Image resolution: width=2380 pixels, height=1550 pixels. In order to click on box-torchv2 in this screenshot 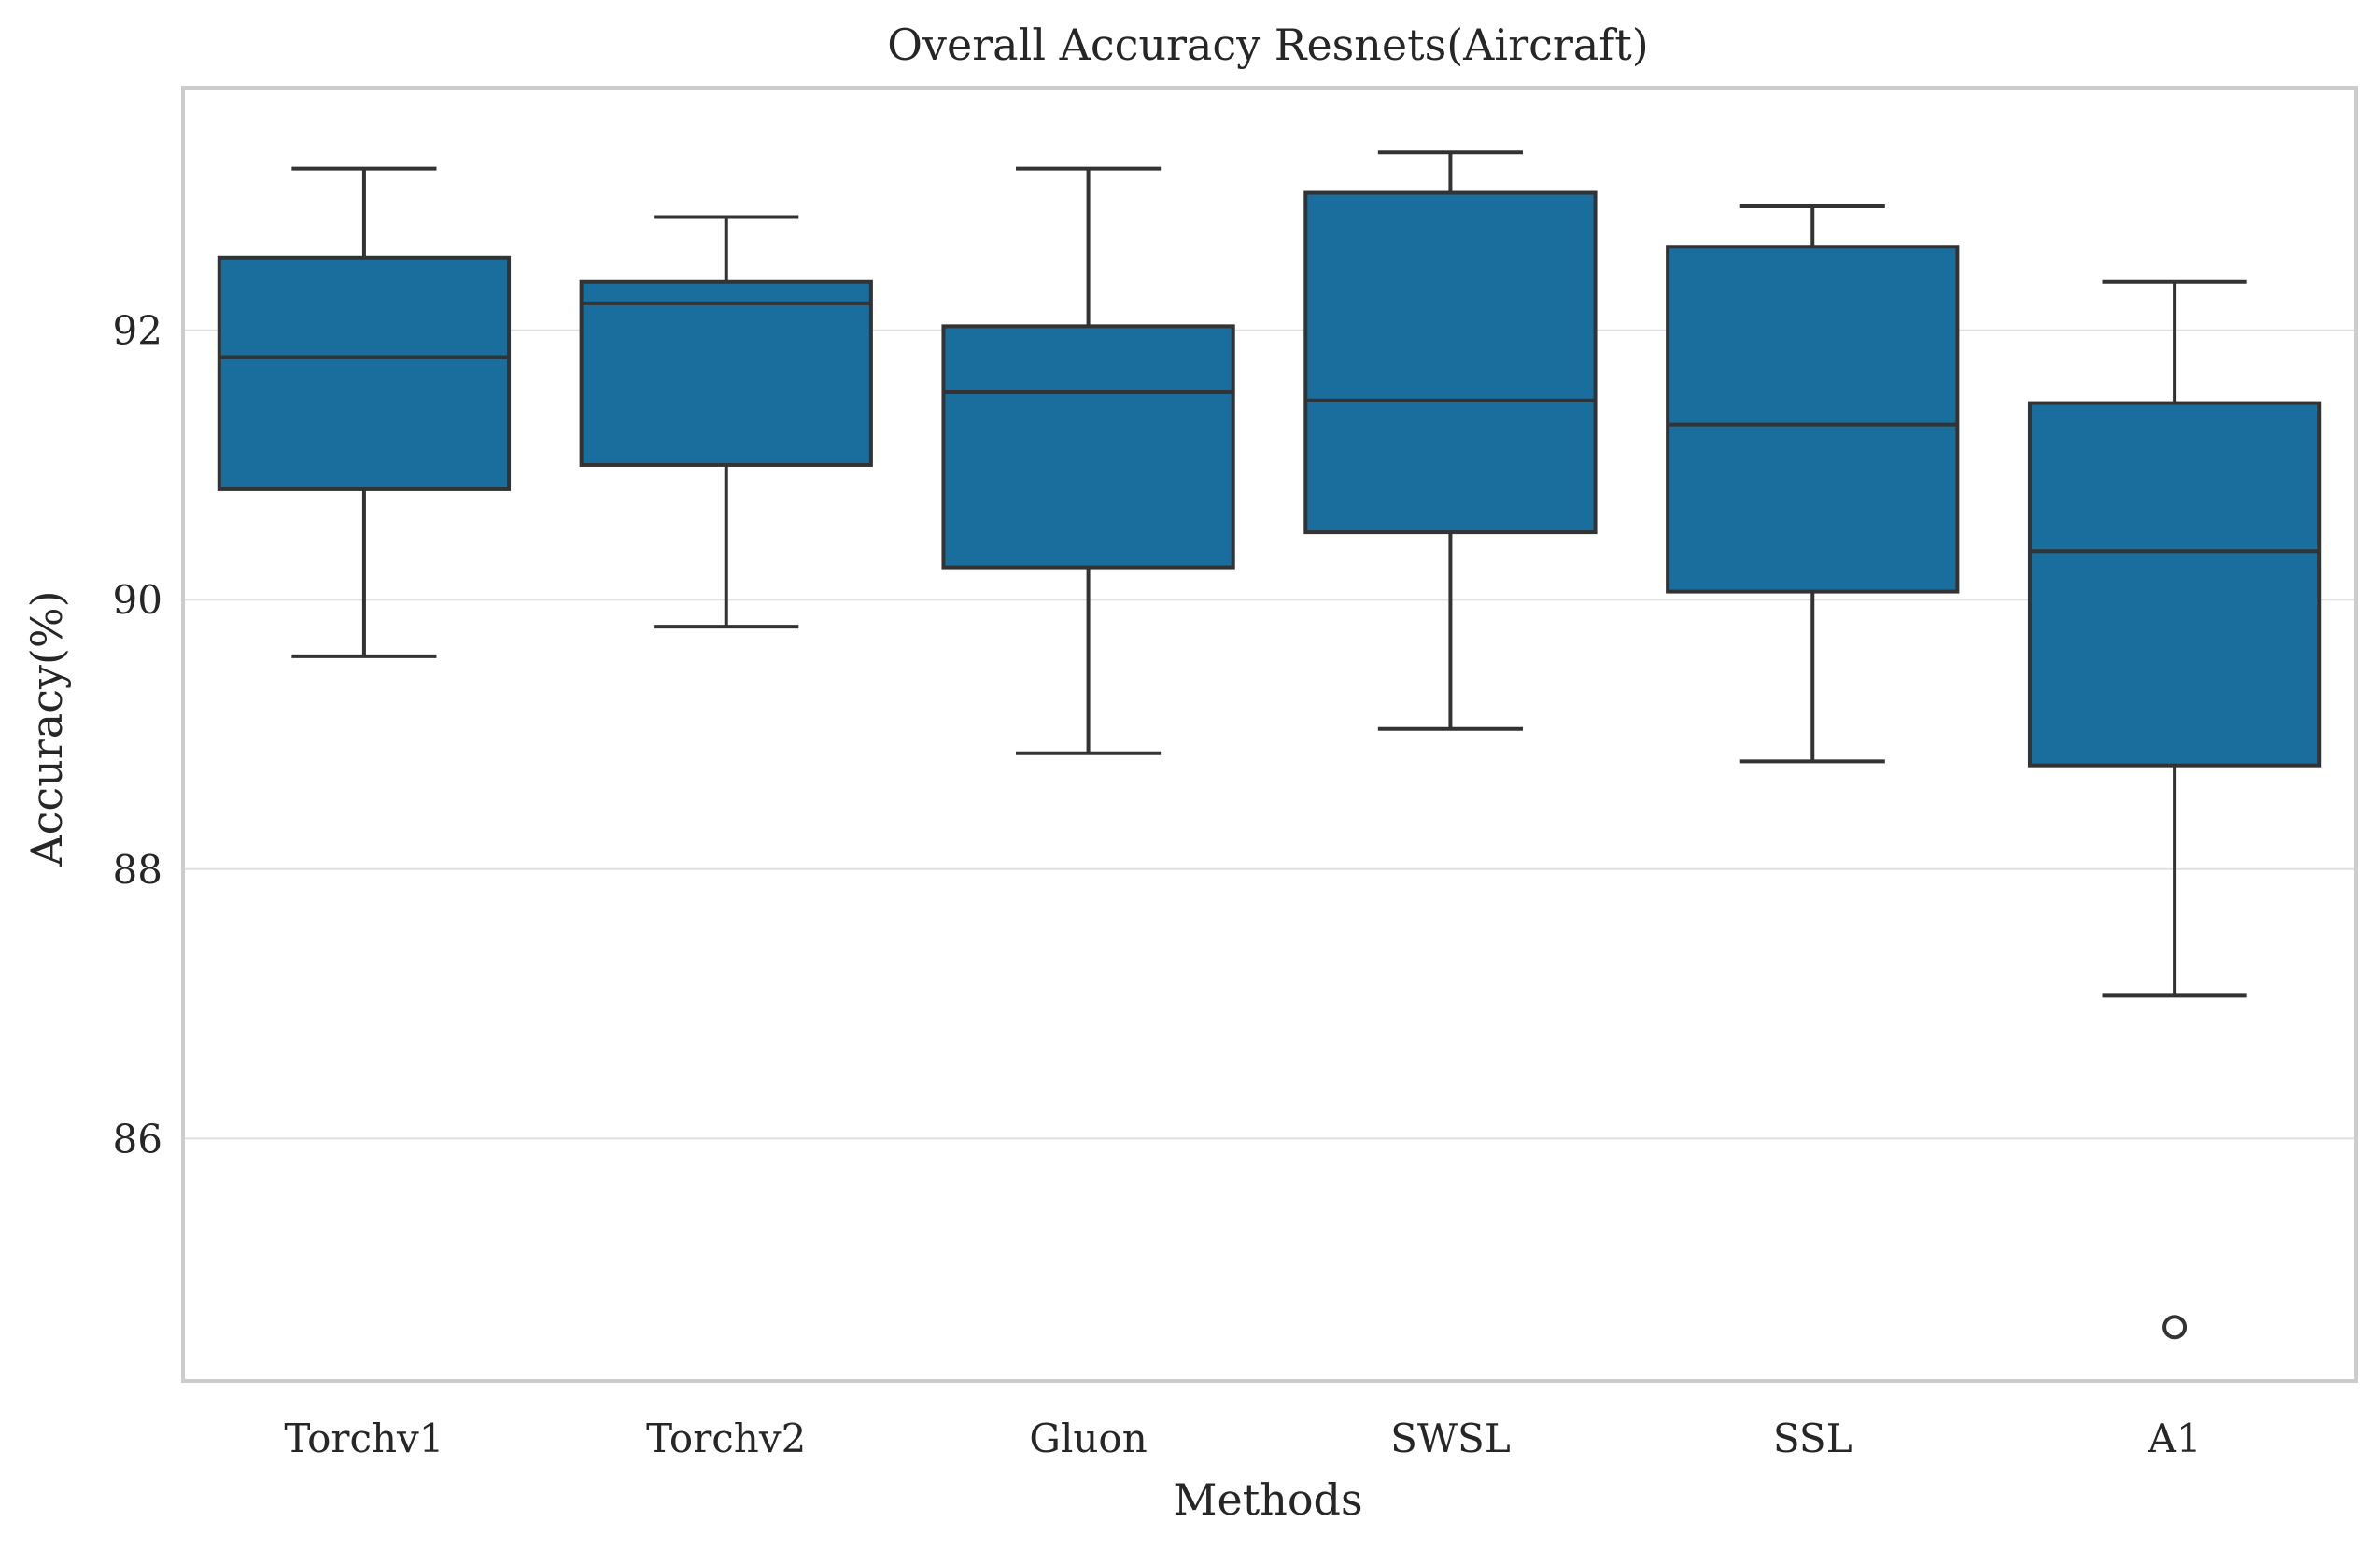, I will do `click(726, 422)`.